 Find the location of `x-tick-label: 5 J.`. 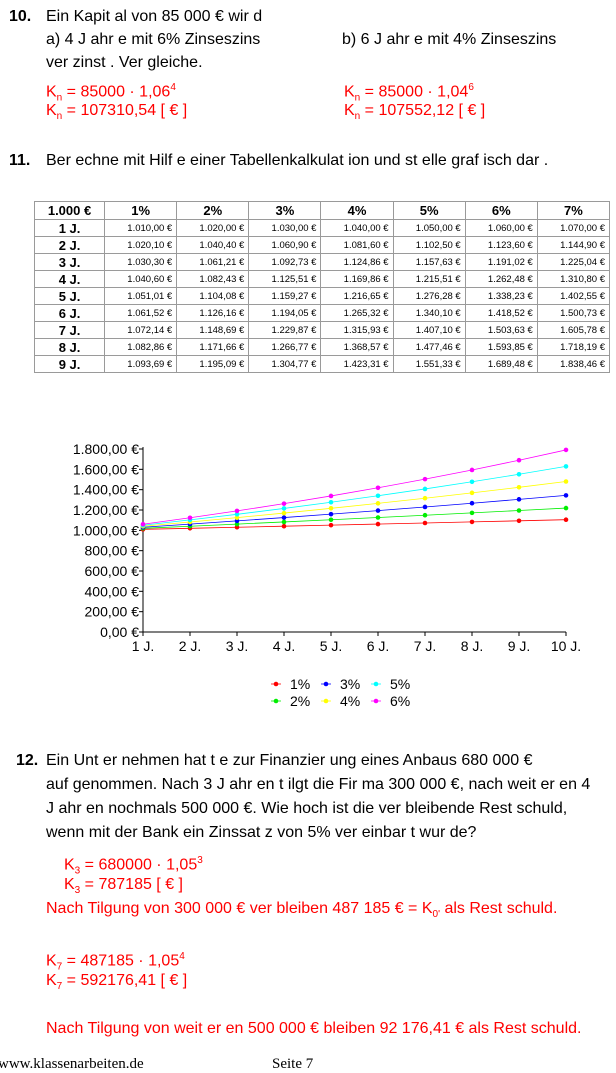

x-tick-label: 5 J. is located at coordinates (331, 646).